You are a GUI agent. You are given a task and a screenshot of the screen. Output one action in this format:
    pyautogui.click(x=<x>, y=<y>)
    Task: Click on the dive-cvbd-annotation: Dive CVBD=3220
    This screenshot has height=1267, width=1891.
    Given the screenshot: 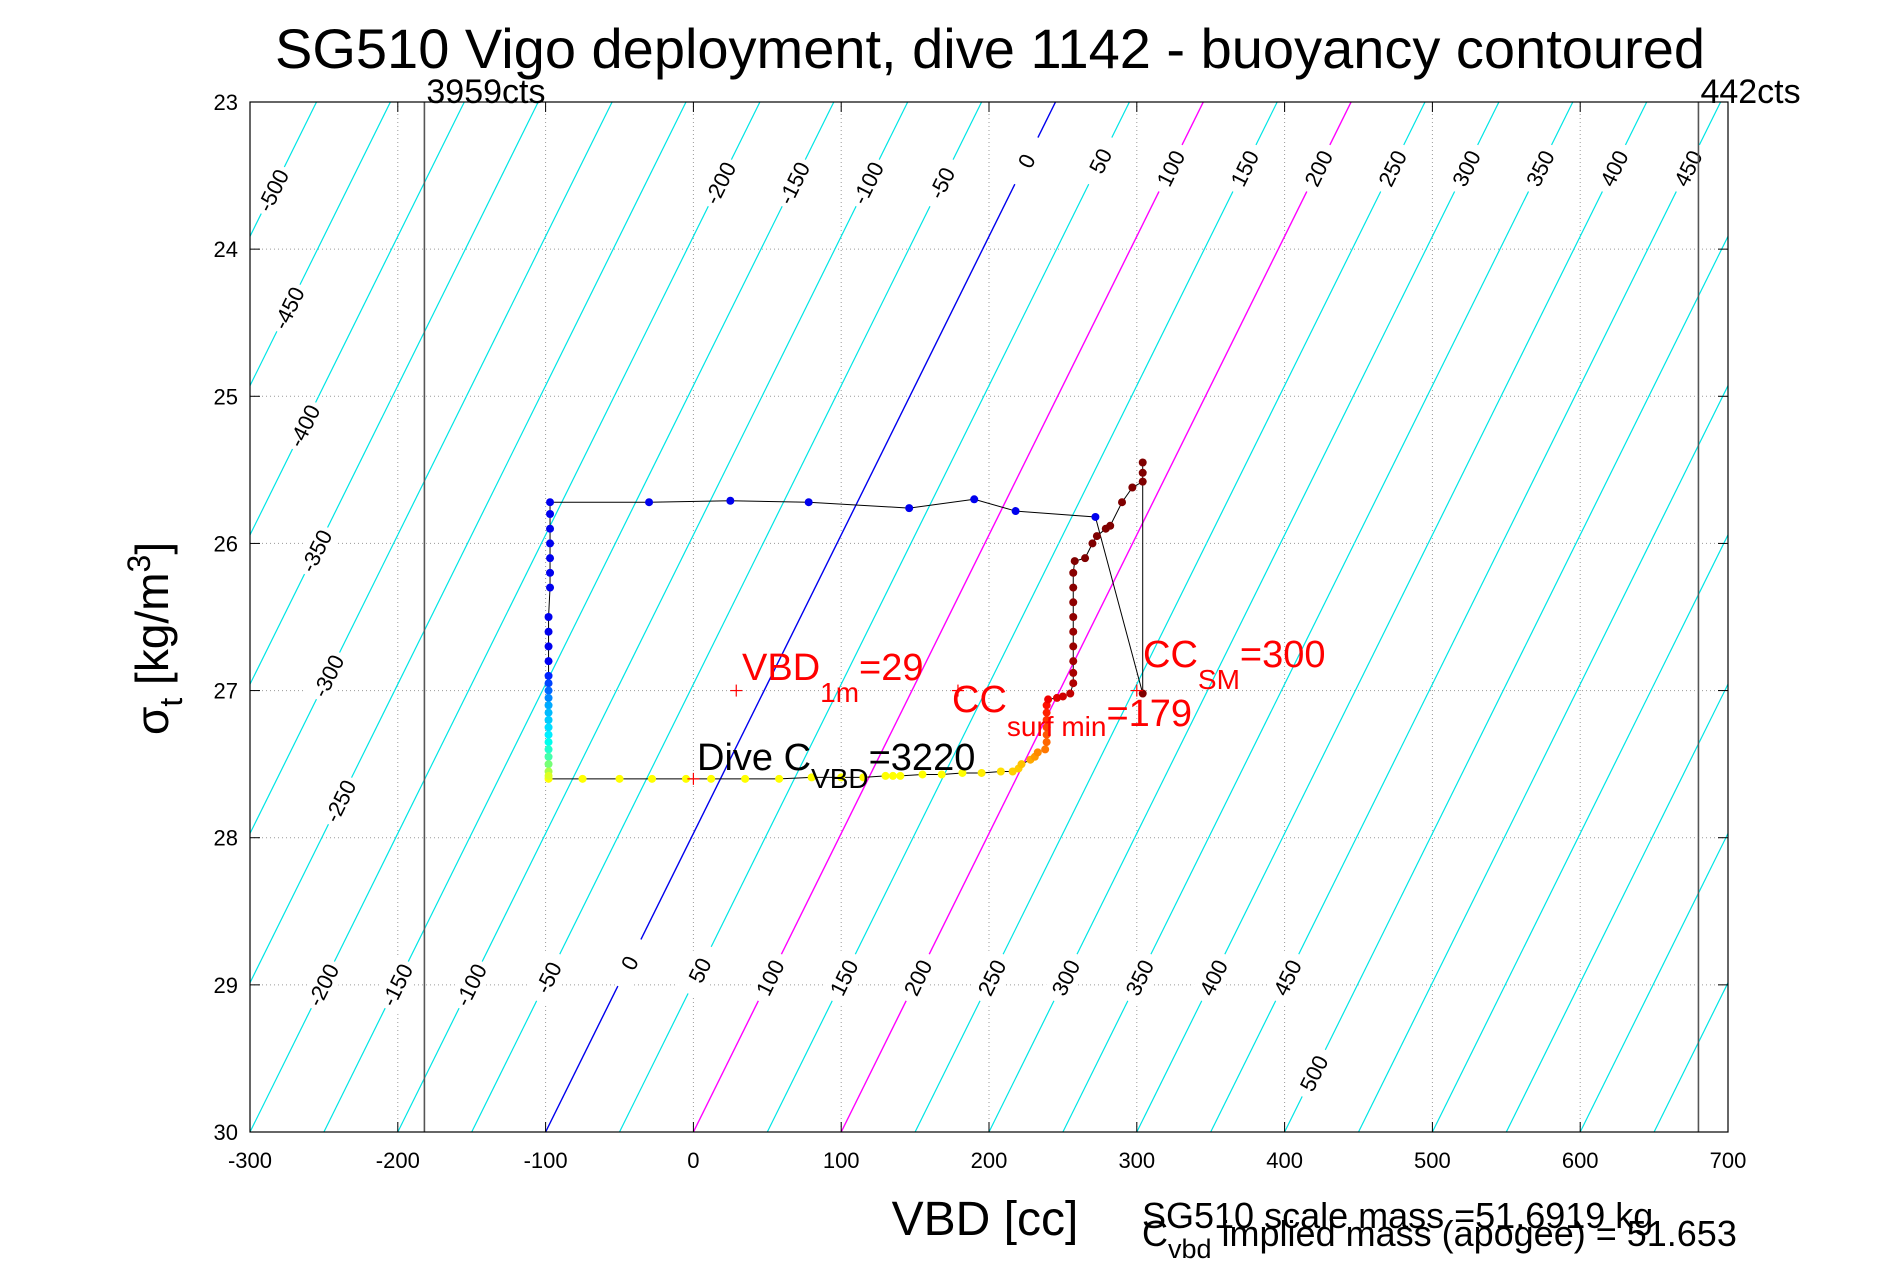 What is the action you would take?
    pyautogui.click(x=836, y=765)
    